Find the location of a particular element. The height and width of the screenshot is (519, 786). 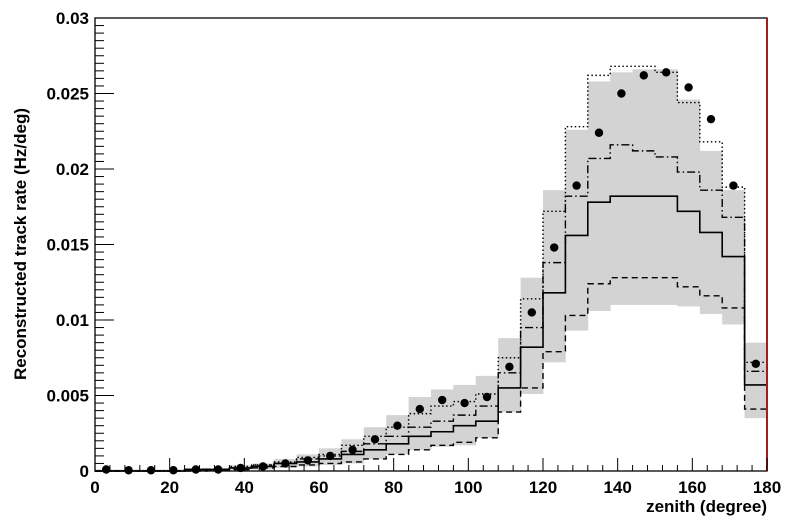

x-tick-label: 140 is located at coordinates (617, 487).